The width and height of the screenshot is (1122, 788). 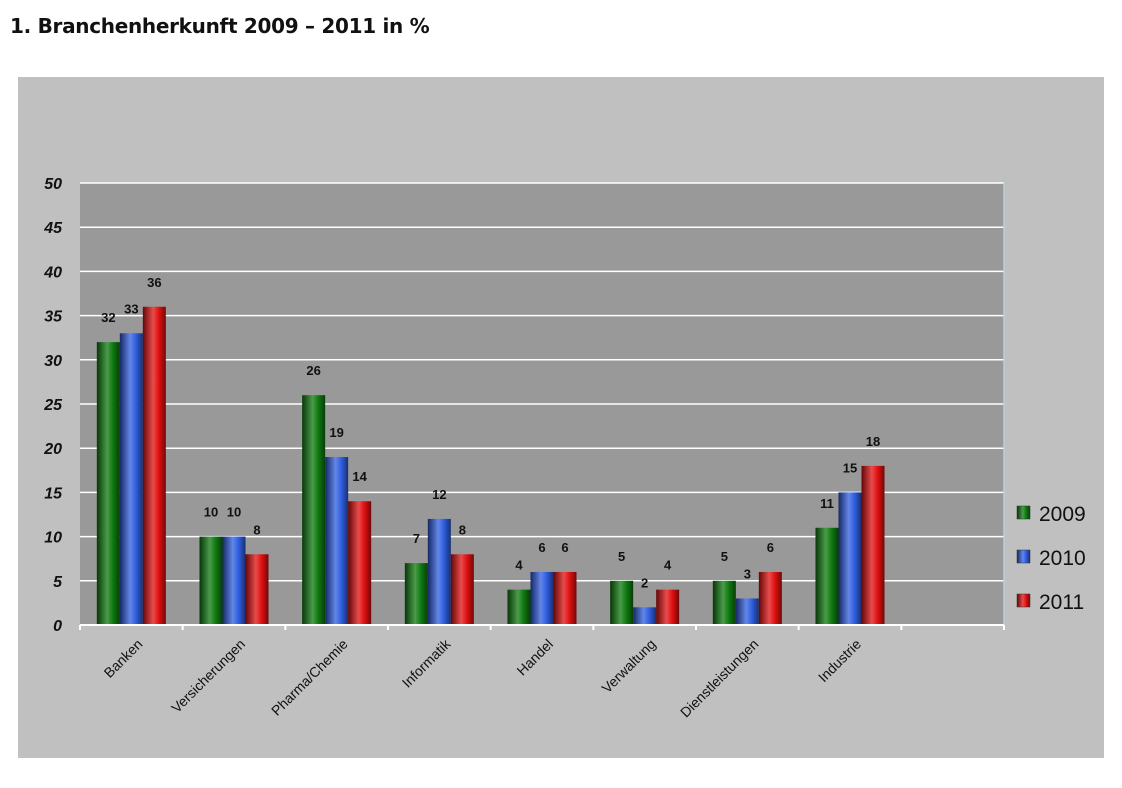 What do you see at coordinates (52, 272) in the screenshot?
I see `y-tick-label: 40` at bounding box center [52, 272].